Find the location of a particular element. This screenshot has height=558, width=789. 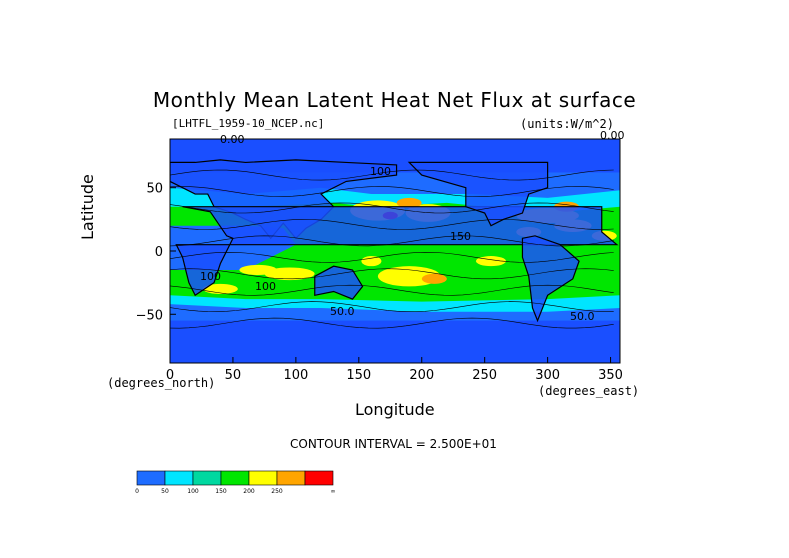

colorbar-label-2: 100 is located at coordinates (193, 491).